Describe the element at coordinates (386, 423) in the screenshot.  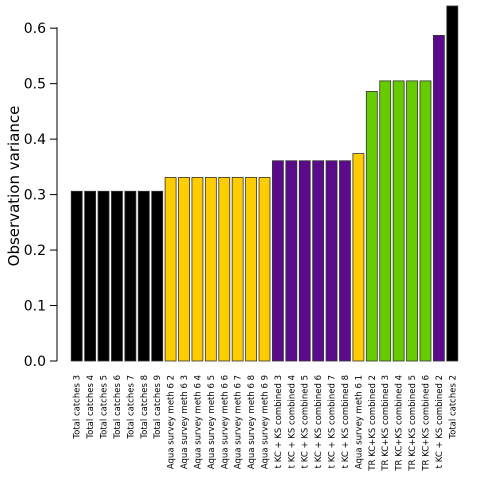
I see `x-tick-label: TR KC+KS combined 3` at that location.